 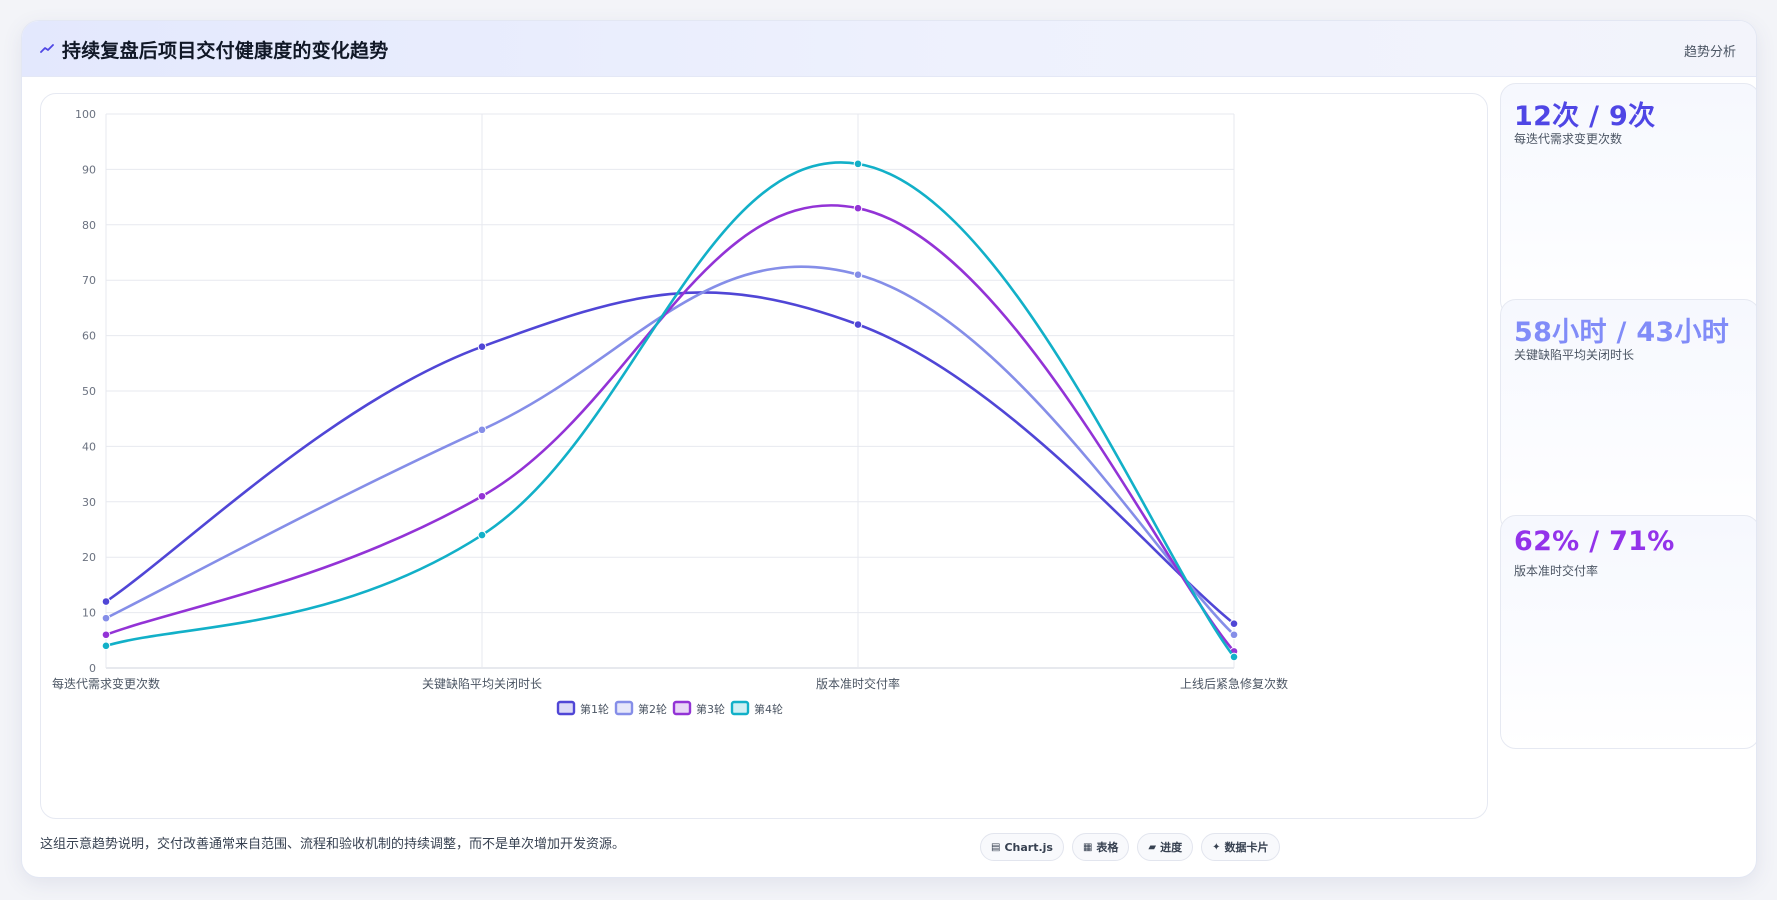 I want to click on x-tick-label: 上线后紧急修复次数, so click(x=1234, y=683).